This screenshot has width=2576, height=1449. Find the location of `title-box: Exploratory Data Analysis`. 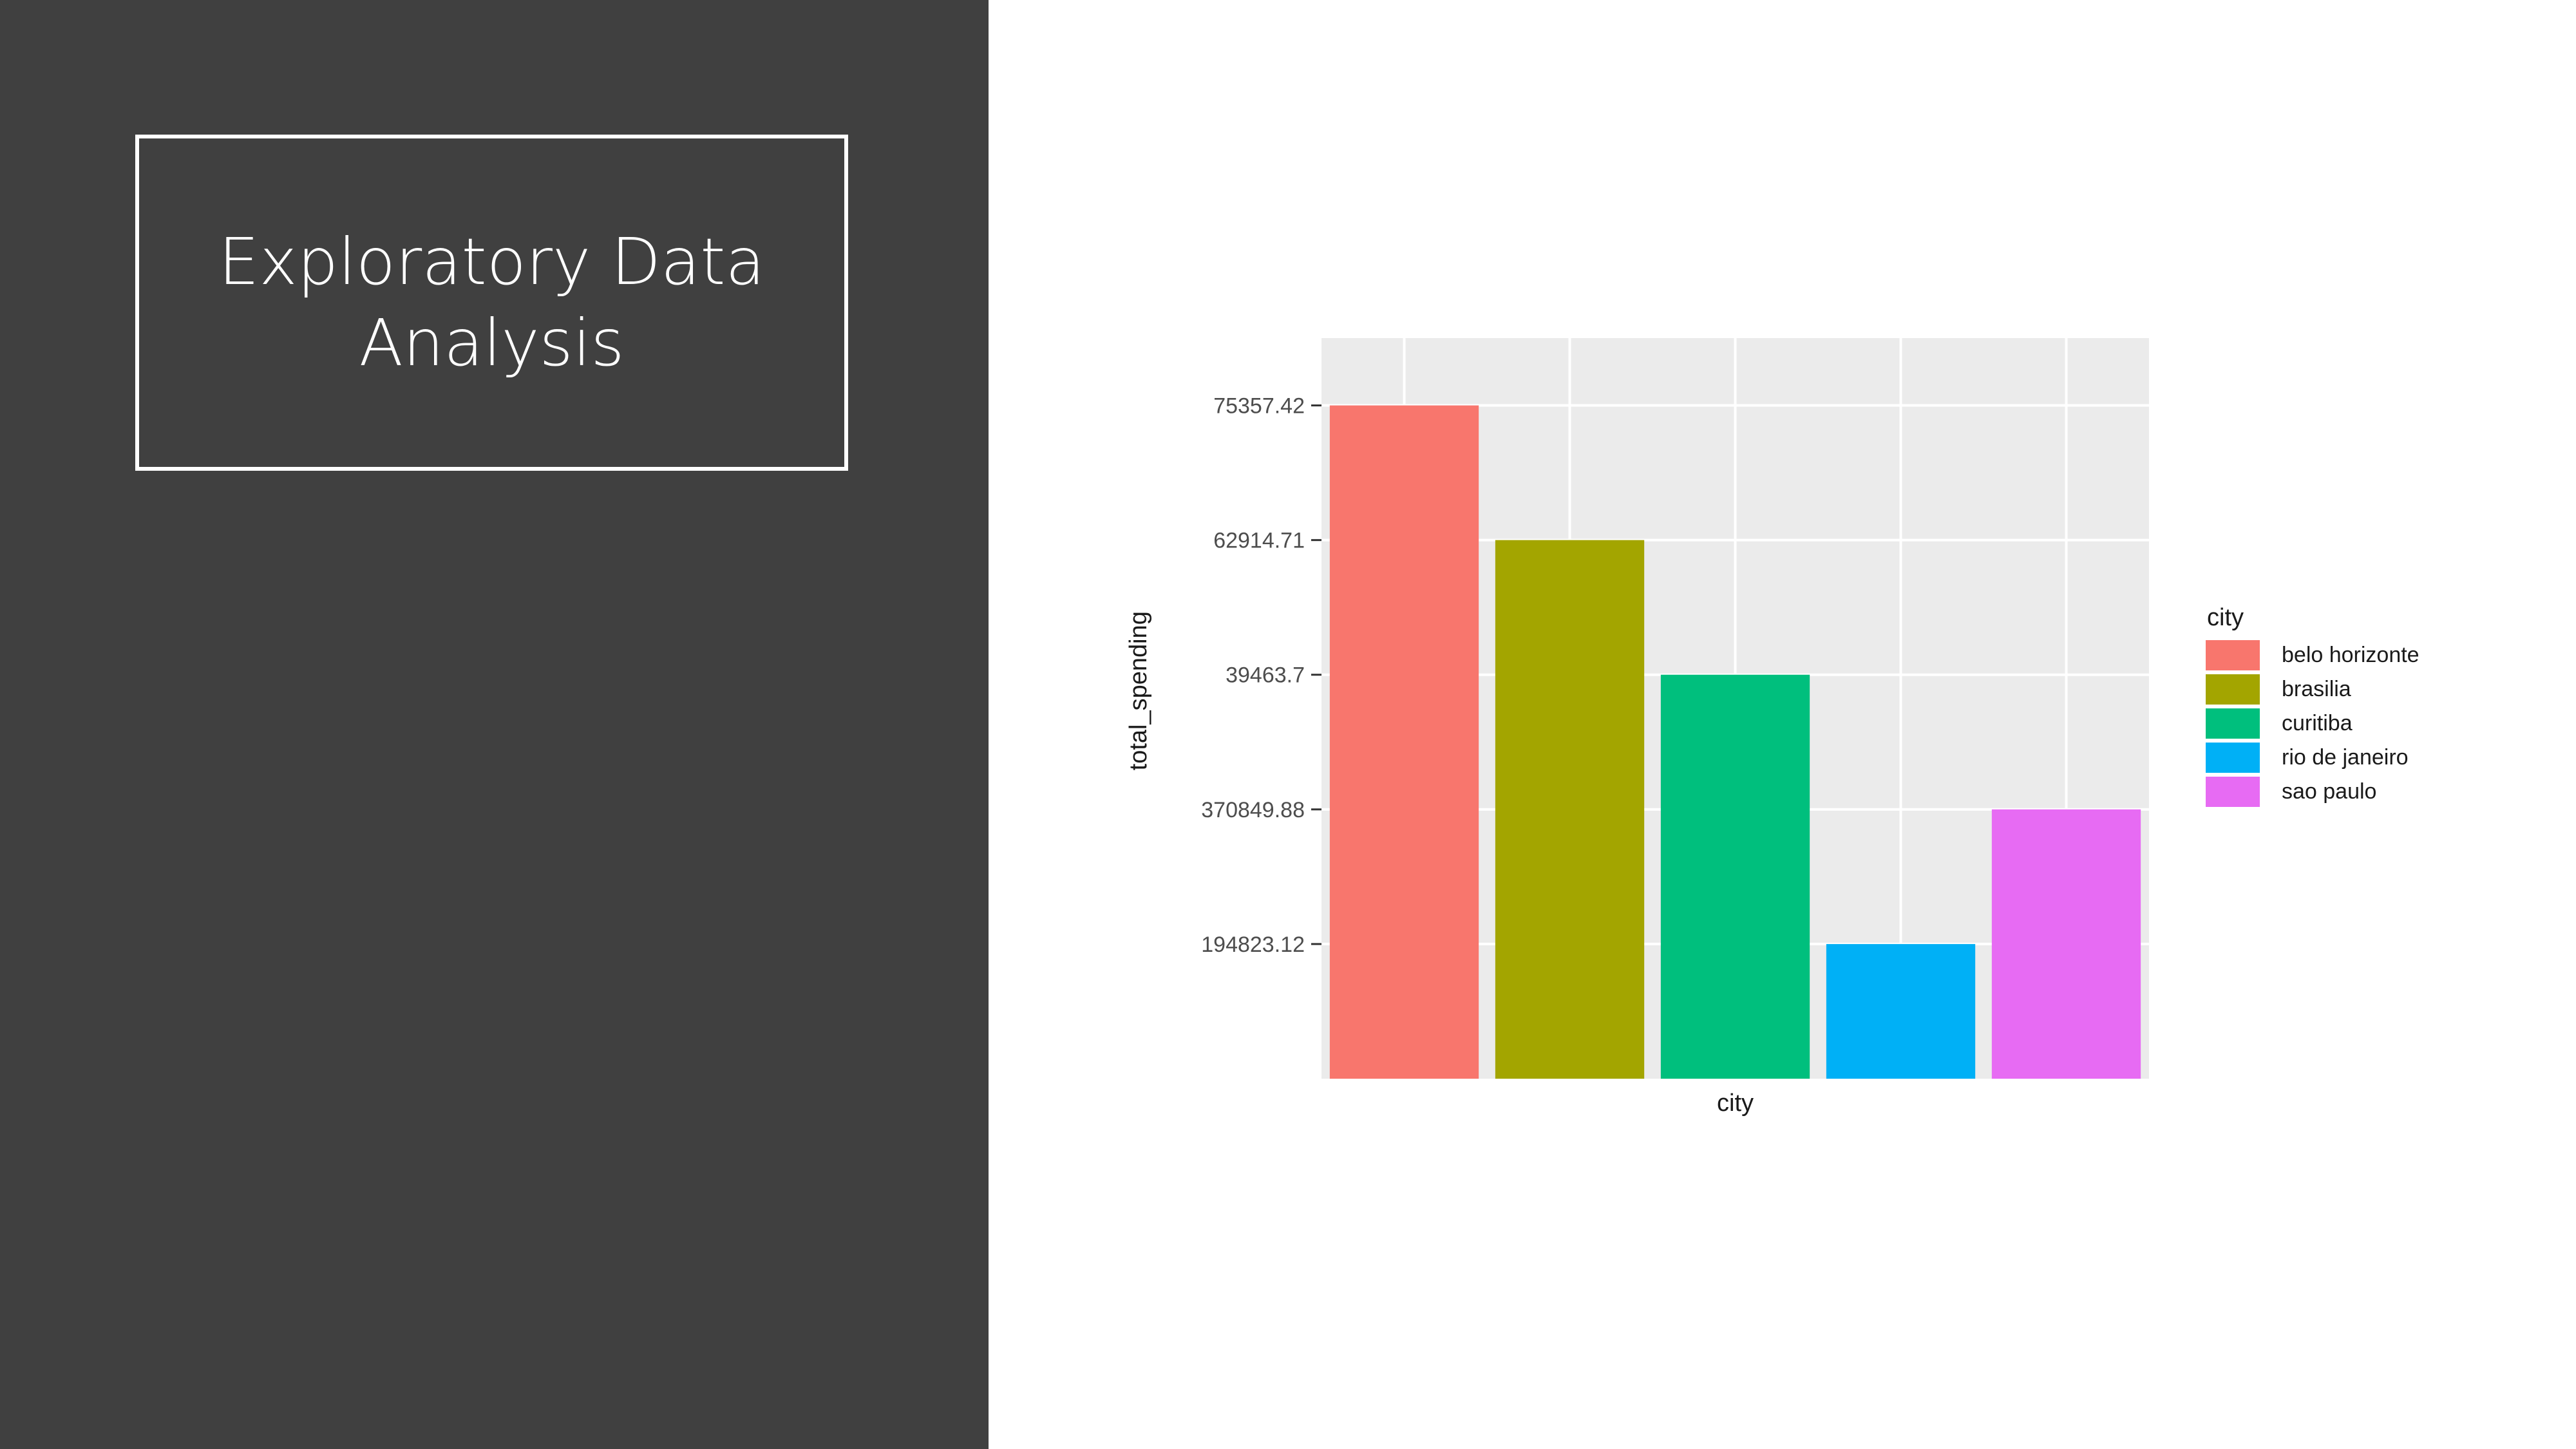

title-box: Exploratory Data Analysis is located at coordinates (492, 303).